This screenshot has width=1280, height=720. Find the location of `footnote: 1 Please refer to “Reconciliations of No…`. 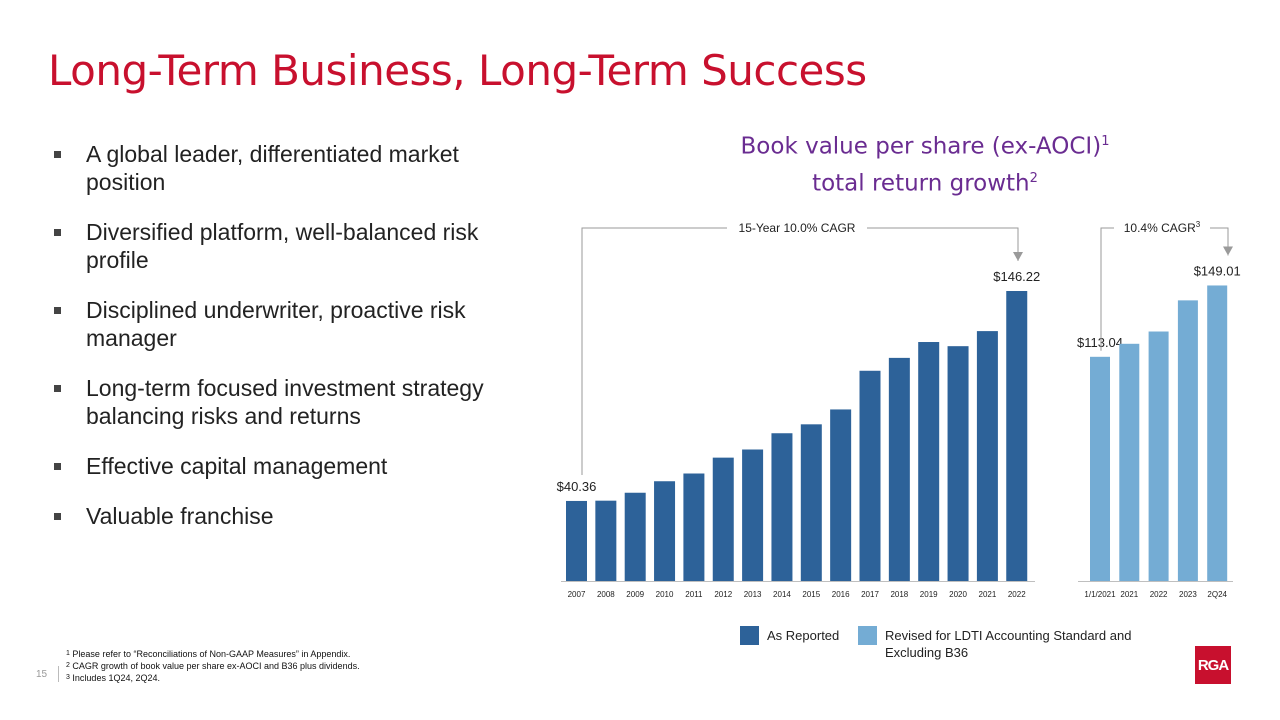

footnote: 1 Please refer to “Reconciliations of No… is located at coordinates (213, 654).